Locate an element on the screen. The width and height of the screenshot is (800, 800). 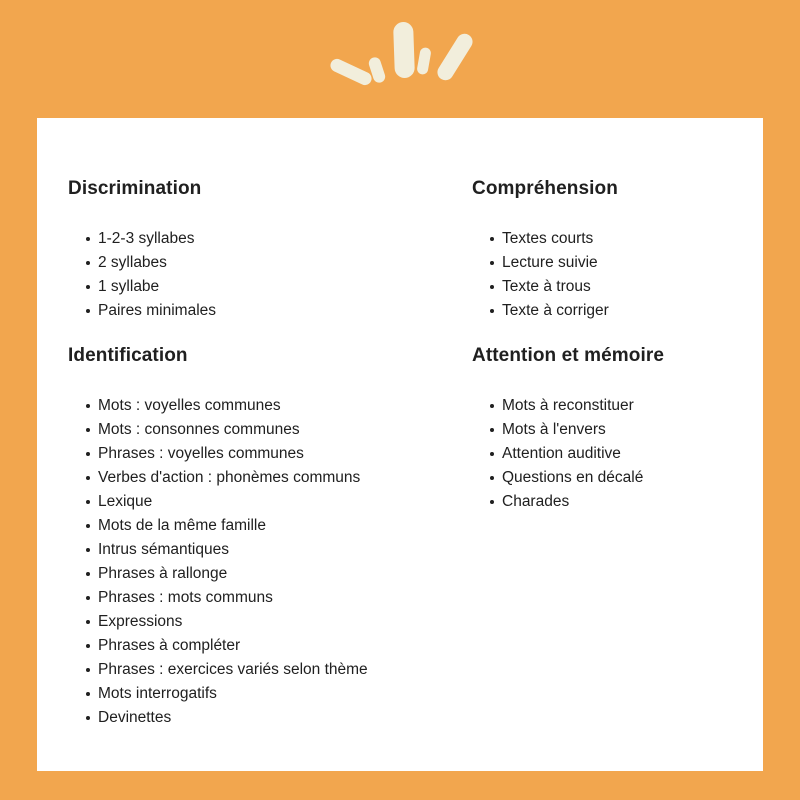
list-item: Mots de la même famille is located at coordinates (270, 526).